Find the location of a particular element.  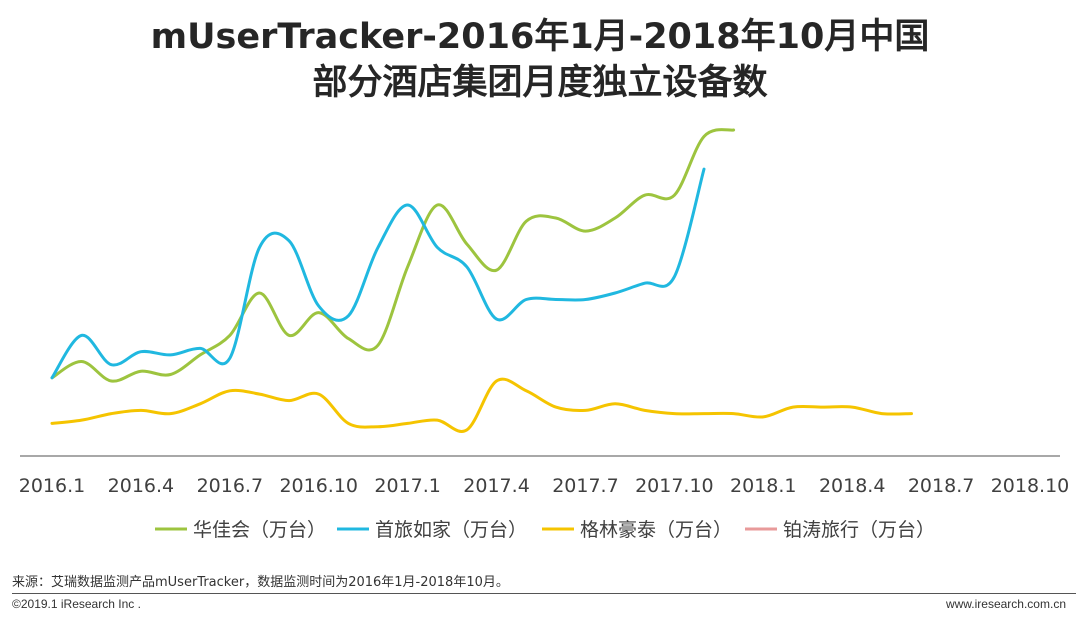

x-tick-label: 2017.10 is located at coordinates (674, 486).